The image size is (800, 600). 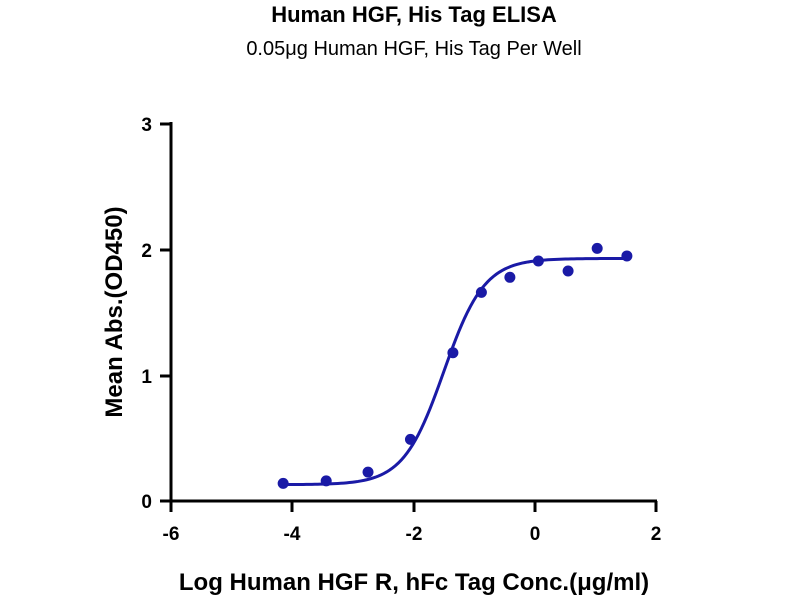 I want to click on chart-title: Human HGF, His Tag ELISA, so click(x=414, y=14).